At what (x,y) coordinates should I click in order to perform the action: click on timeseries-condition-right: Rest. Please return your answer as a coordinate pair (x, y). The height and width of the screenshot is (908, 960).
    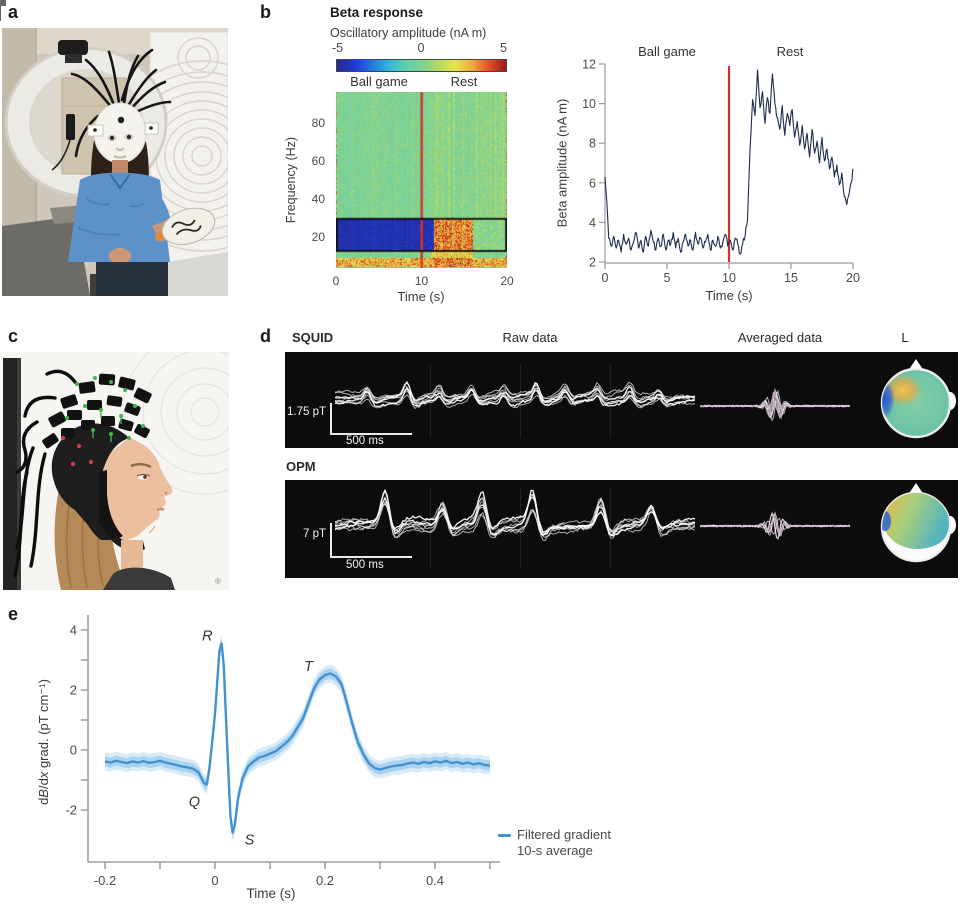
    Looking at the image, I should click on (790, 51).